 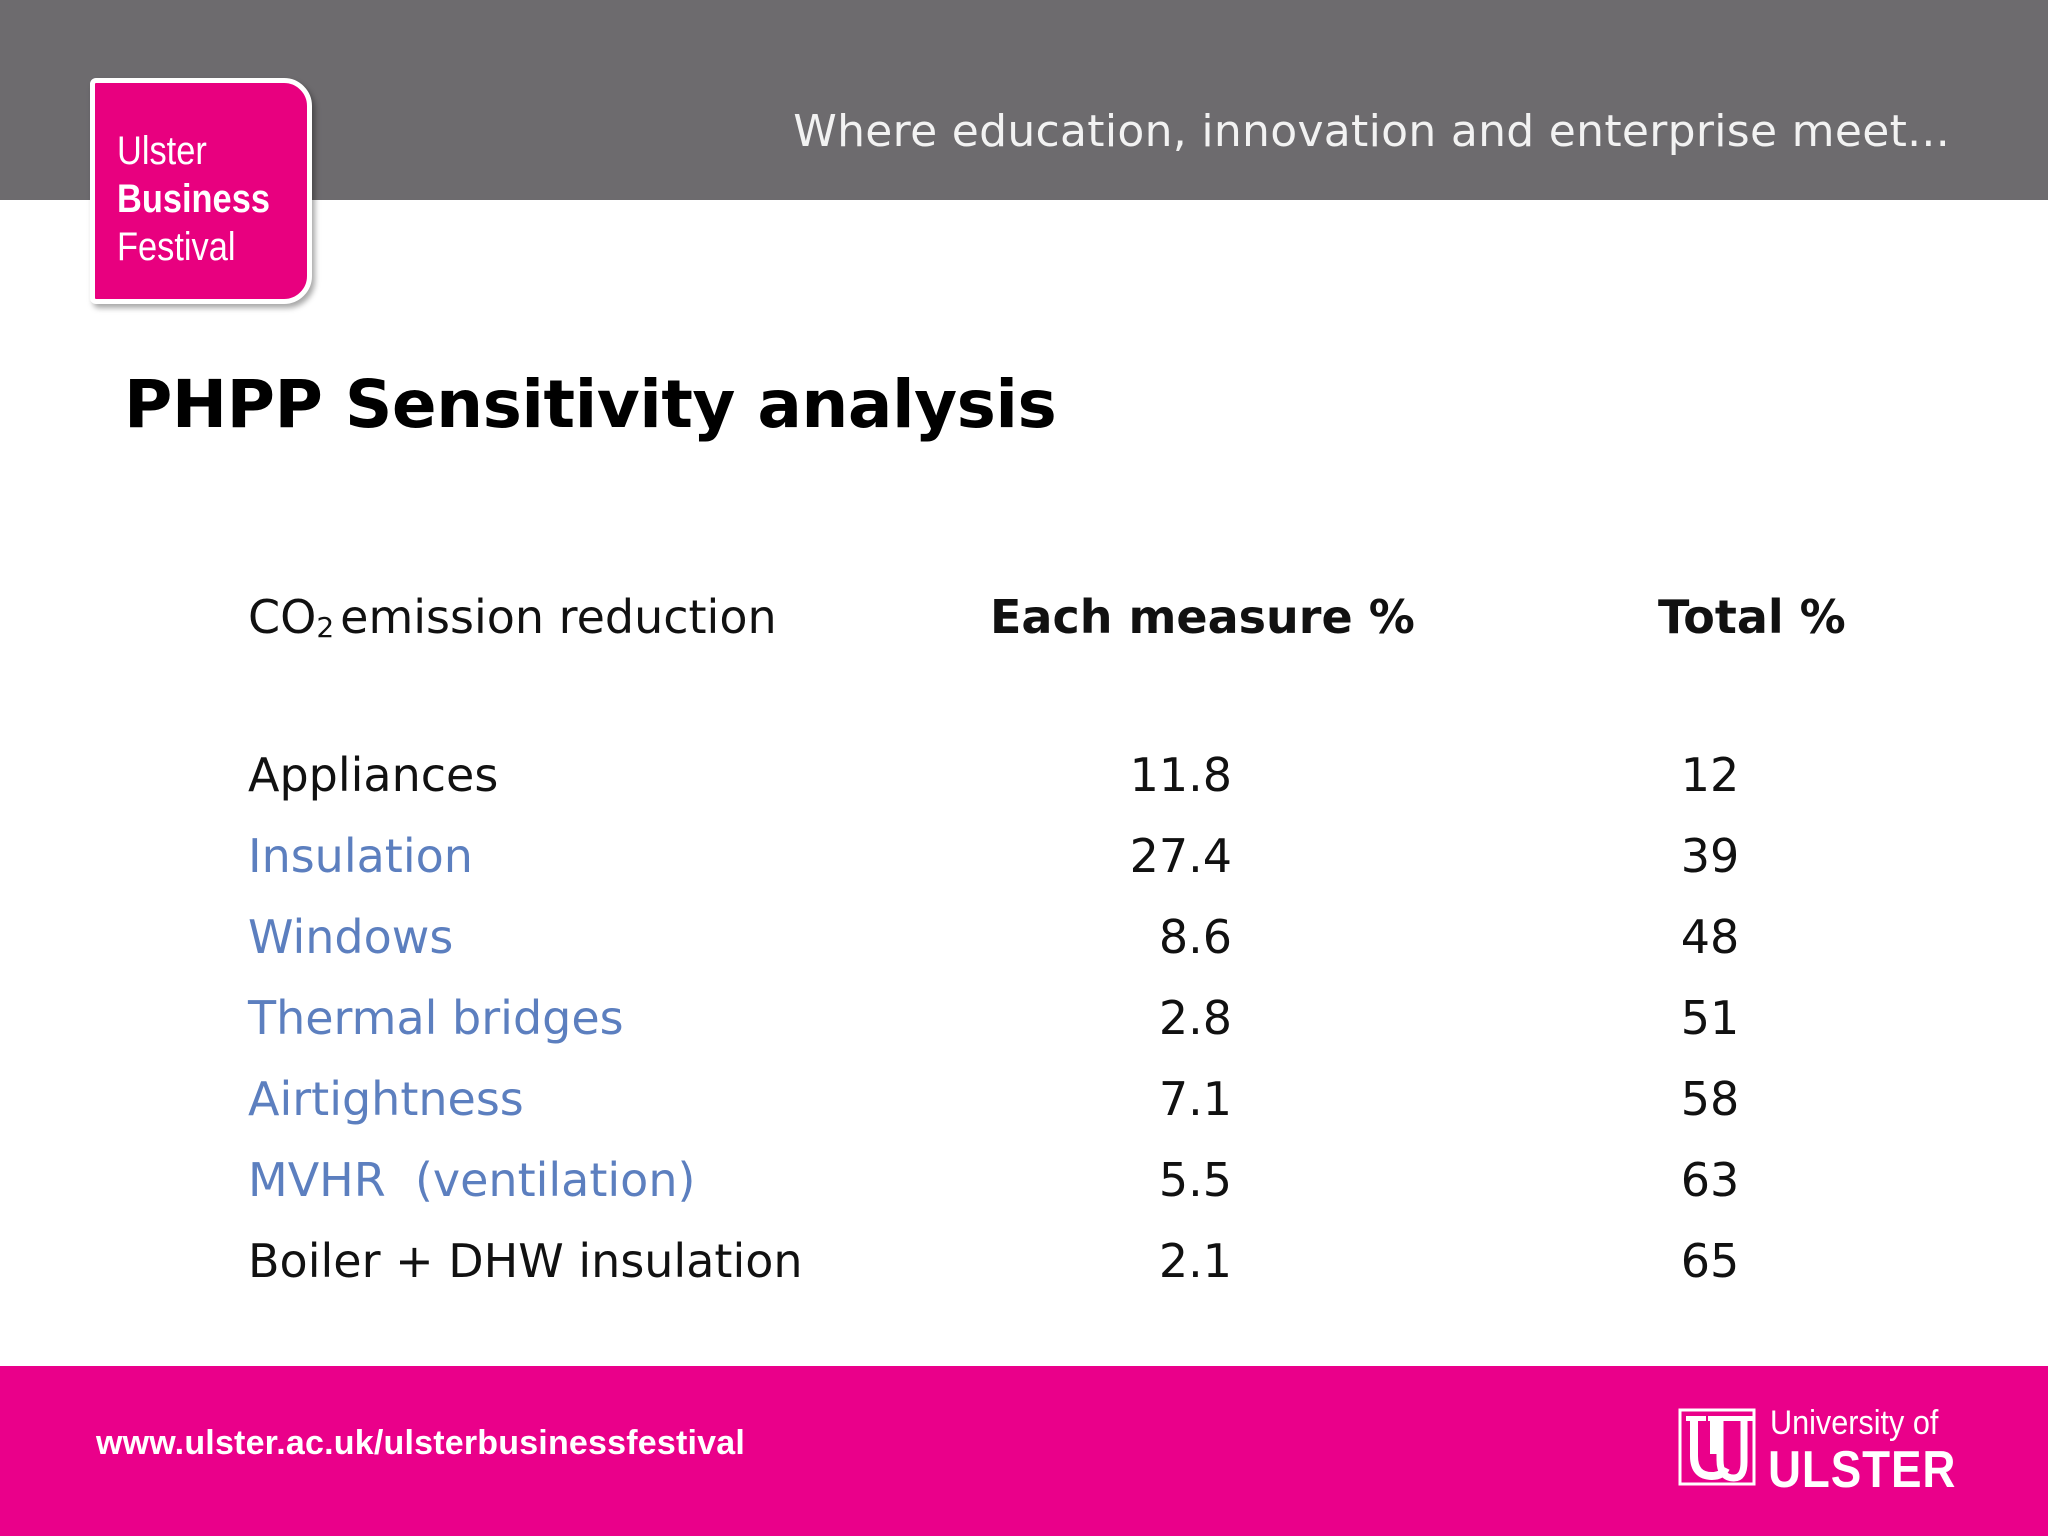 I want to click on row-total-value: 63, so click(x=1710, y=1180).